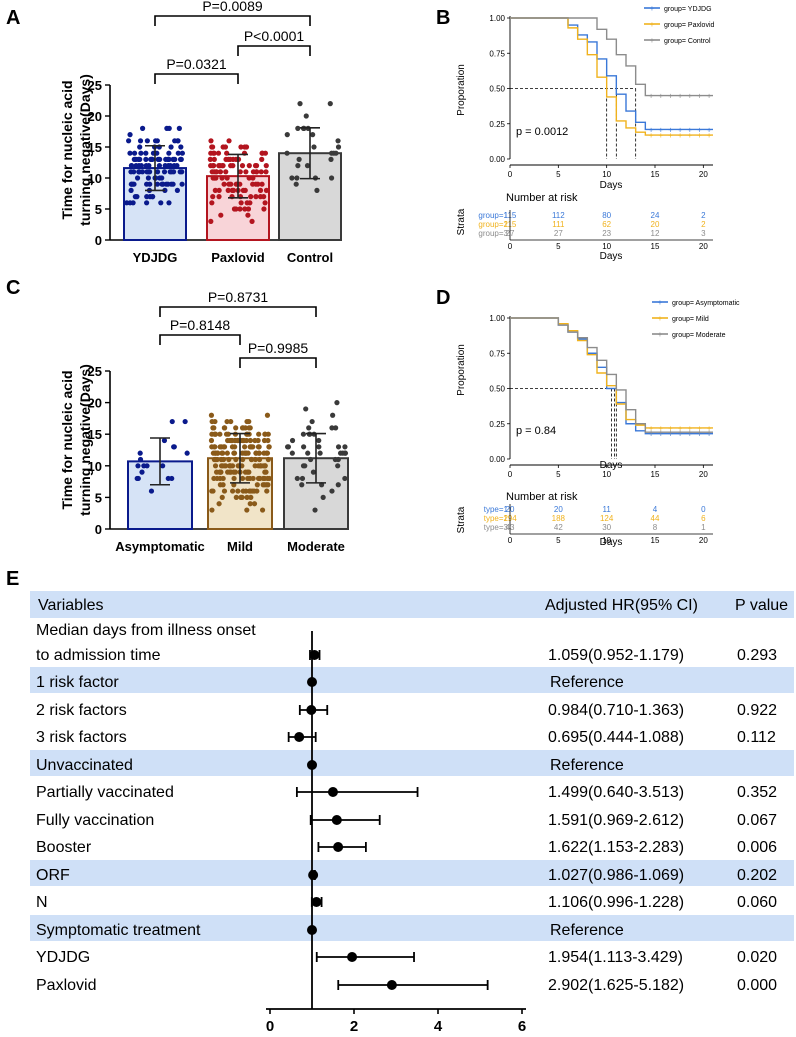  I want to click on panel-e-hr-text: 1.499(0.640-3.513), so click(616, 792).